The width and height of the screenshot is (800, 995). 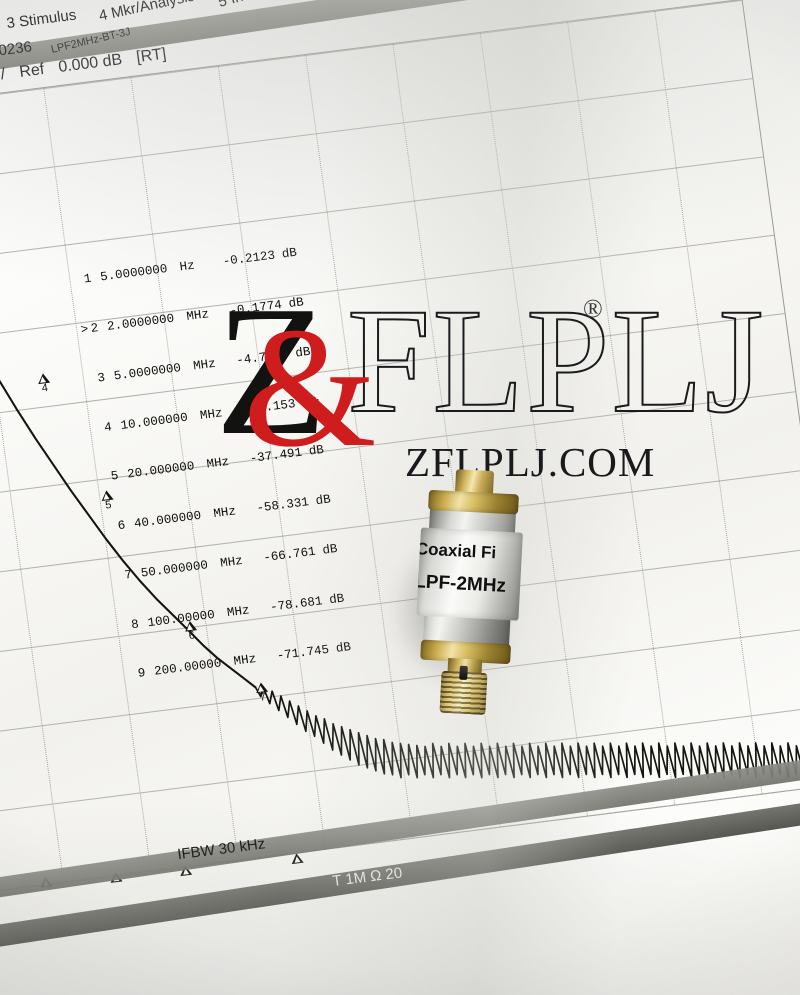 I want to click on marker-index: 7, so click(x=128, y=575).